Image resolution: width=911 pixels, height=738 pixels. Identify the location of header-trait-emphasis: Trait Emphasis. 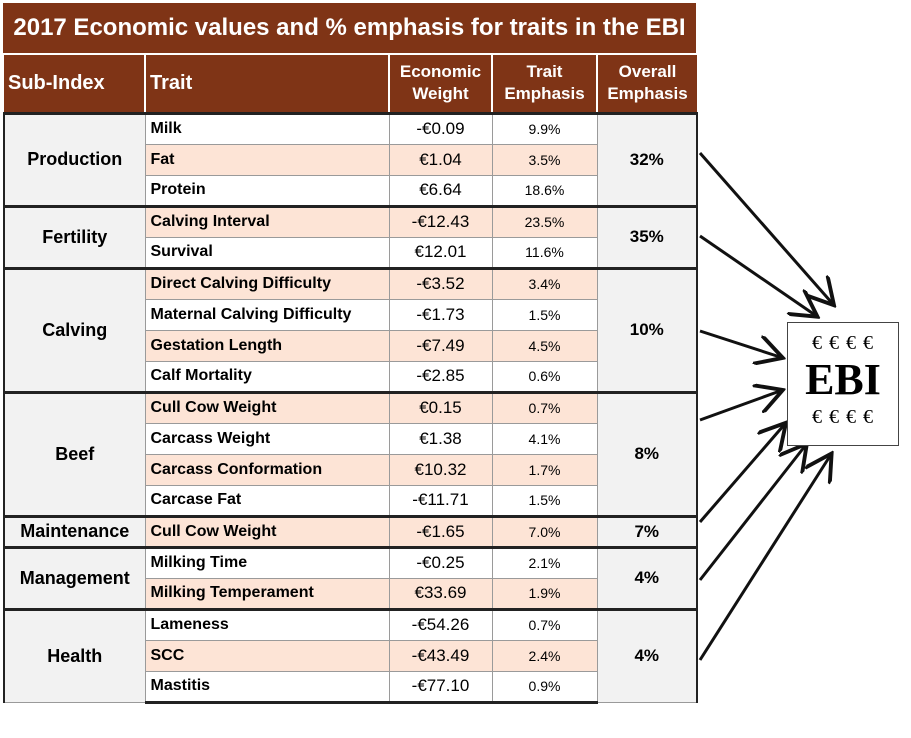
(545, 84).